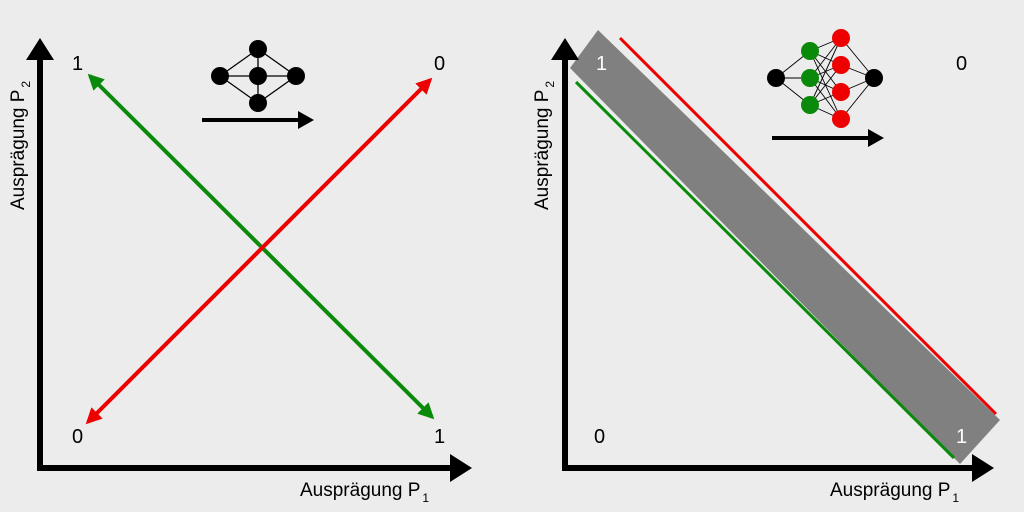  Describe the element at coordinates (890, 490) in the screenshot. I see `right-x-axis-label-text: Ausprägung P` at that location.